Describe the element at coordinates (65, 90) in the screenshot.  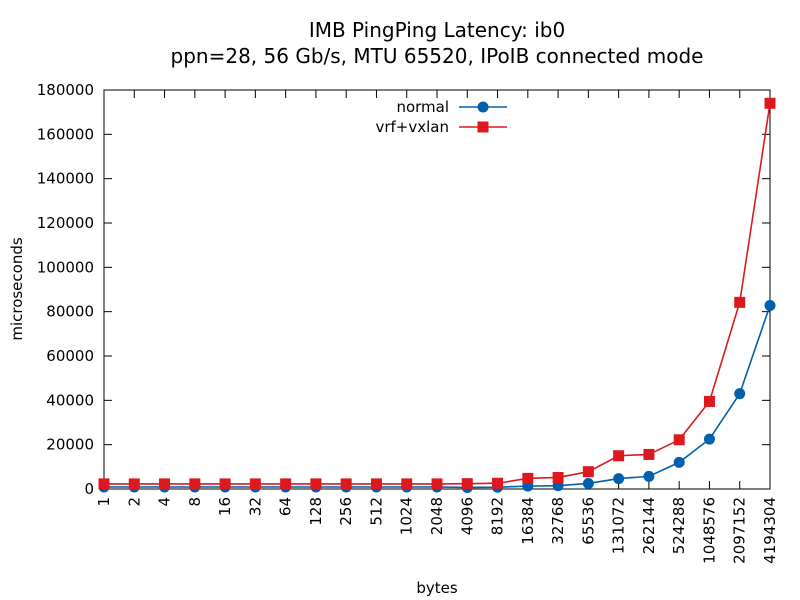
I see `y-tick-label: 180000` at that location.